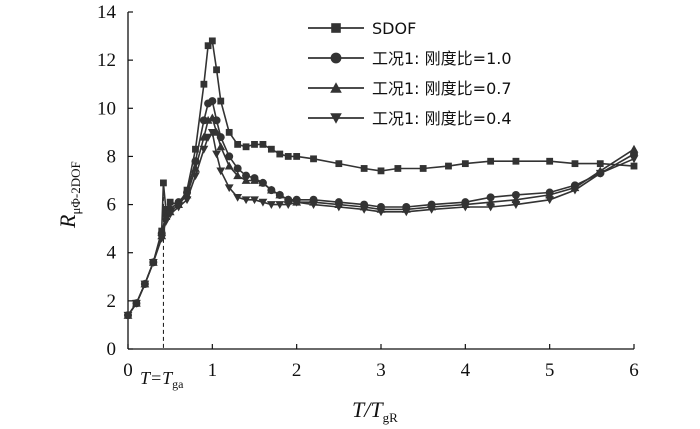 The width and height of the screenshot is (700, 429). Describe the element at coordinates (112, 205) in the screenshot. I see `y-tick-label-3: 6` at that location.